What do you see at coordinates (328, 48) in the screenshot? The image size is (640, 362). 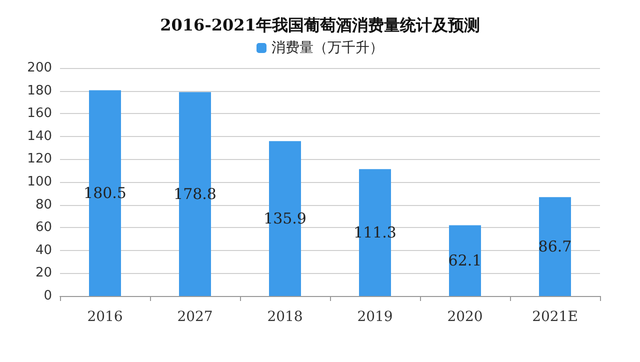 I see `legend-label: 消费量（万千升）` at bounding box center [328, 48].